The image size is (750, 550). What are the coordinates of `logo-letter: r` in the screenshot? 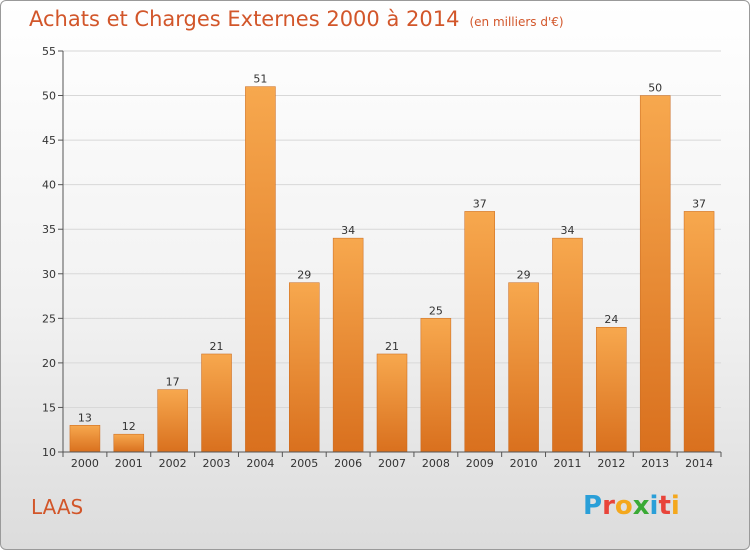 It's located at (608, 506).